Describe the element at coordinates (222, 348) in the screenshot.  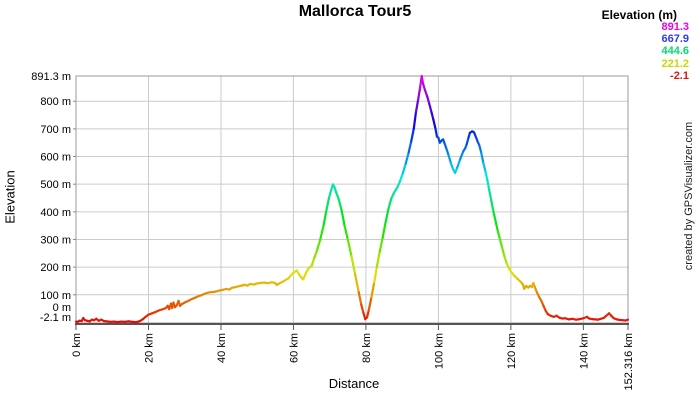
I see `x-tick-label: 40 km` at that location.